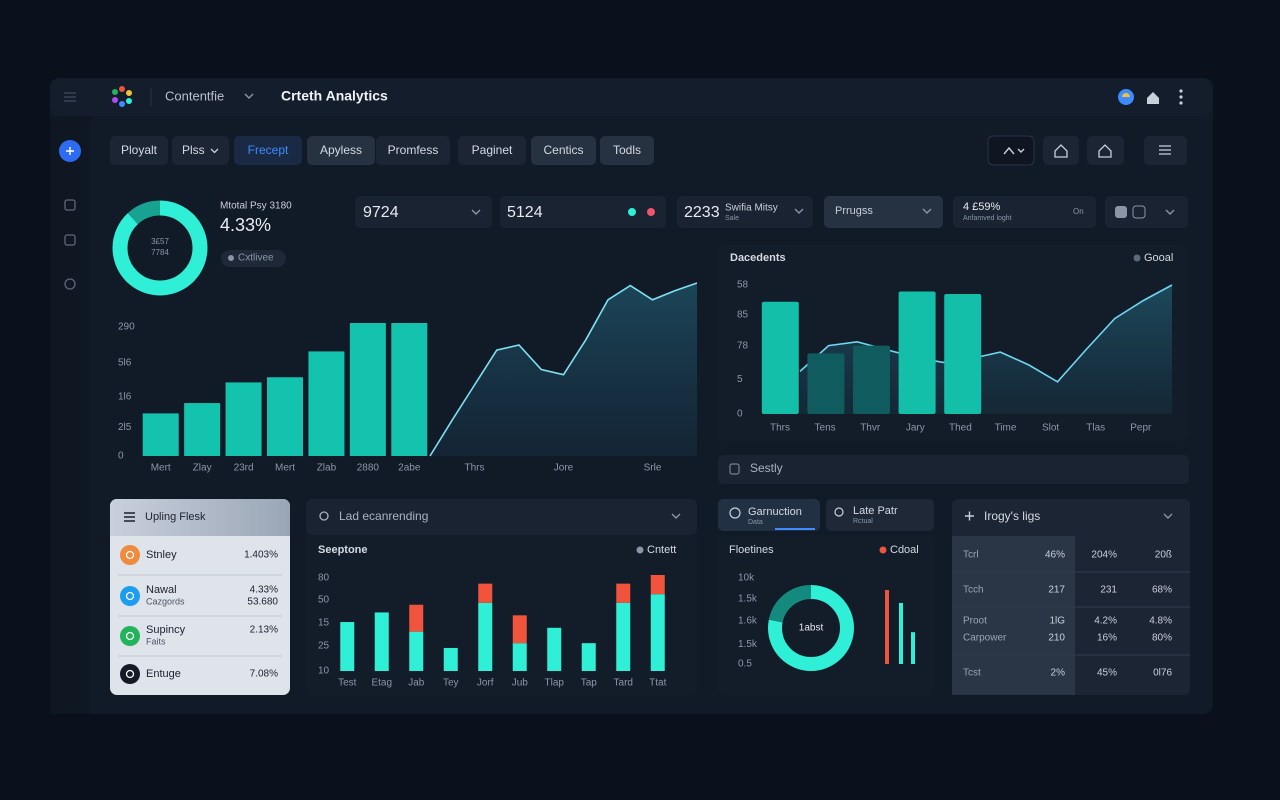 The image size is (1280, 800). Describe the element at coordinates (1013, 615) in the screenshot. I see `table-highlight` at that location.